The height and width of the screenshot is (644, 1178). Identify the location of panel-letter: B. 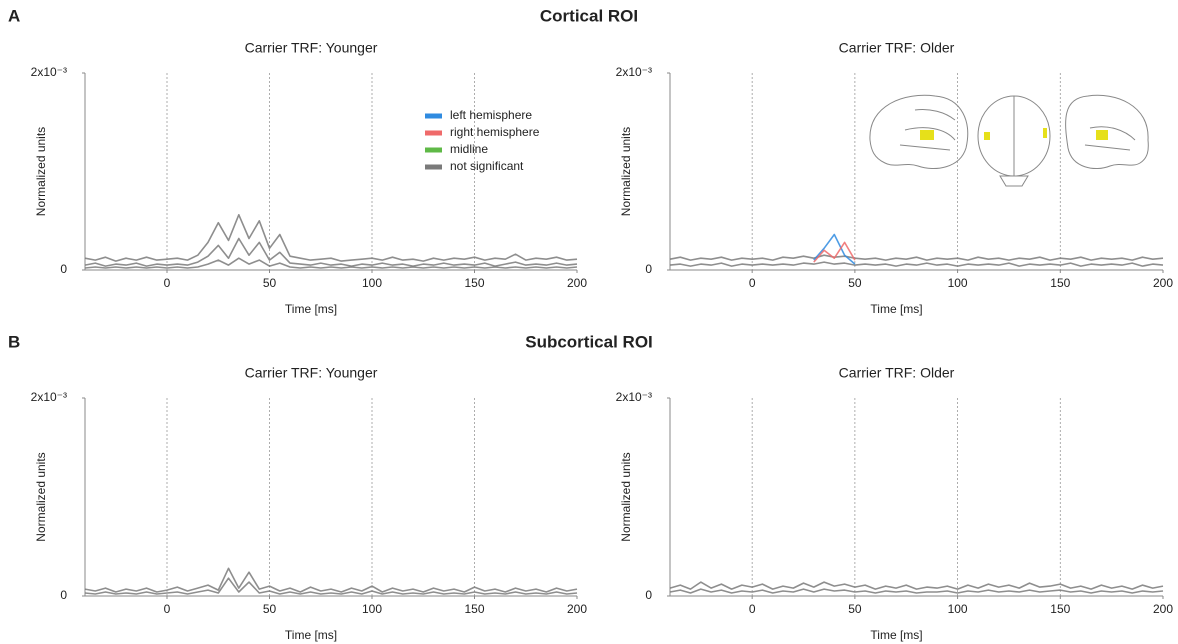
(14, 341).